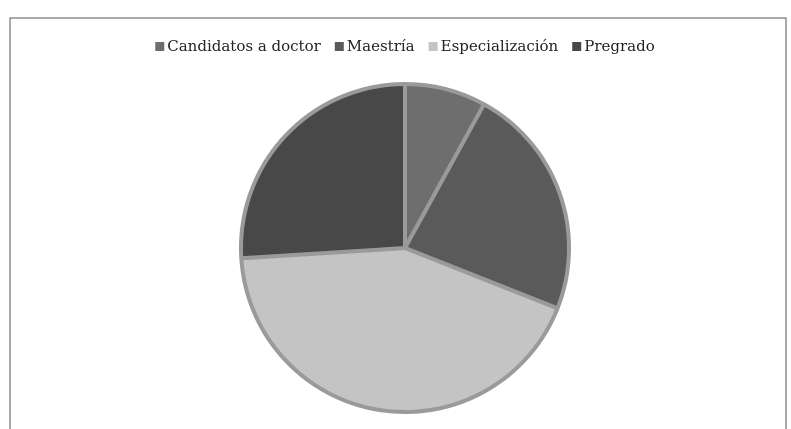  I want to click on legend-label: Candidatos a doctor, so click(244, 46).